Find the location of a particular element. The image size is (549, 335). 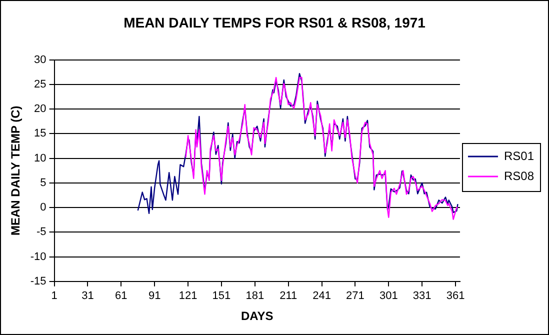

x-tick-label: 211 is located at coordinates (289, 296).